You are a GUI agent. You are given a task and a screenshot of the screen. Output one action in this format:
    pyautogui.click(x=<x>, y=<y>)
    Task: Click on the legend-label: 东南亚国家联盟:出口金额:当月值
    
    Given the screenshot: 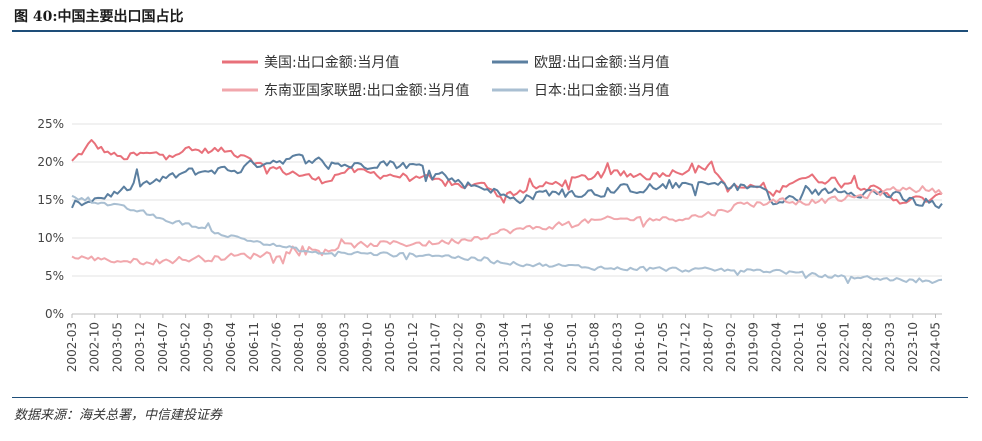 What is the action you would take?
    pyautogui.click(x=366, y=90)
    